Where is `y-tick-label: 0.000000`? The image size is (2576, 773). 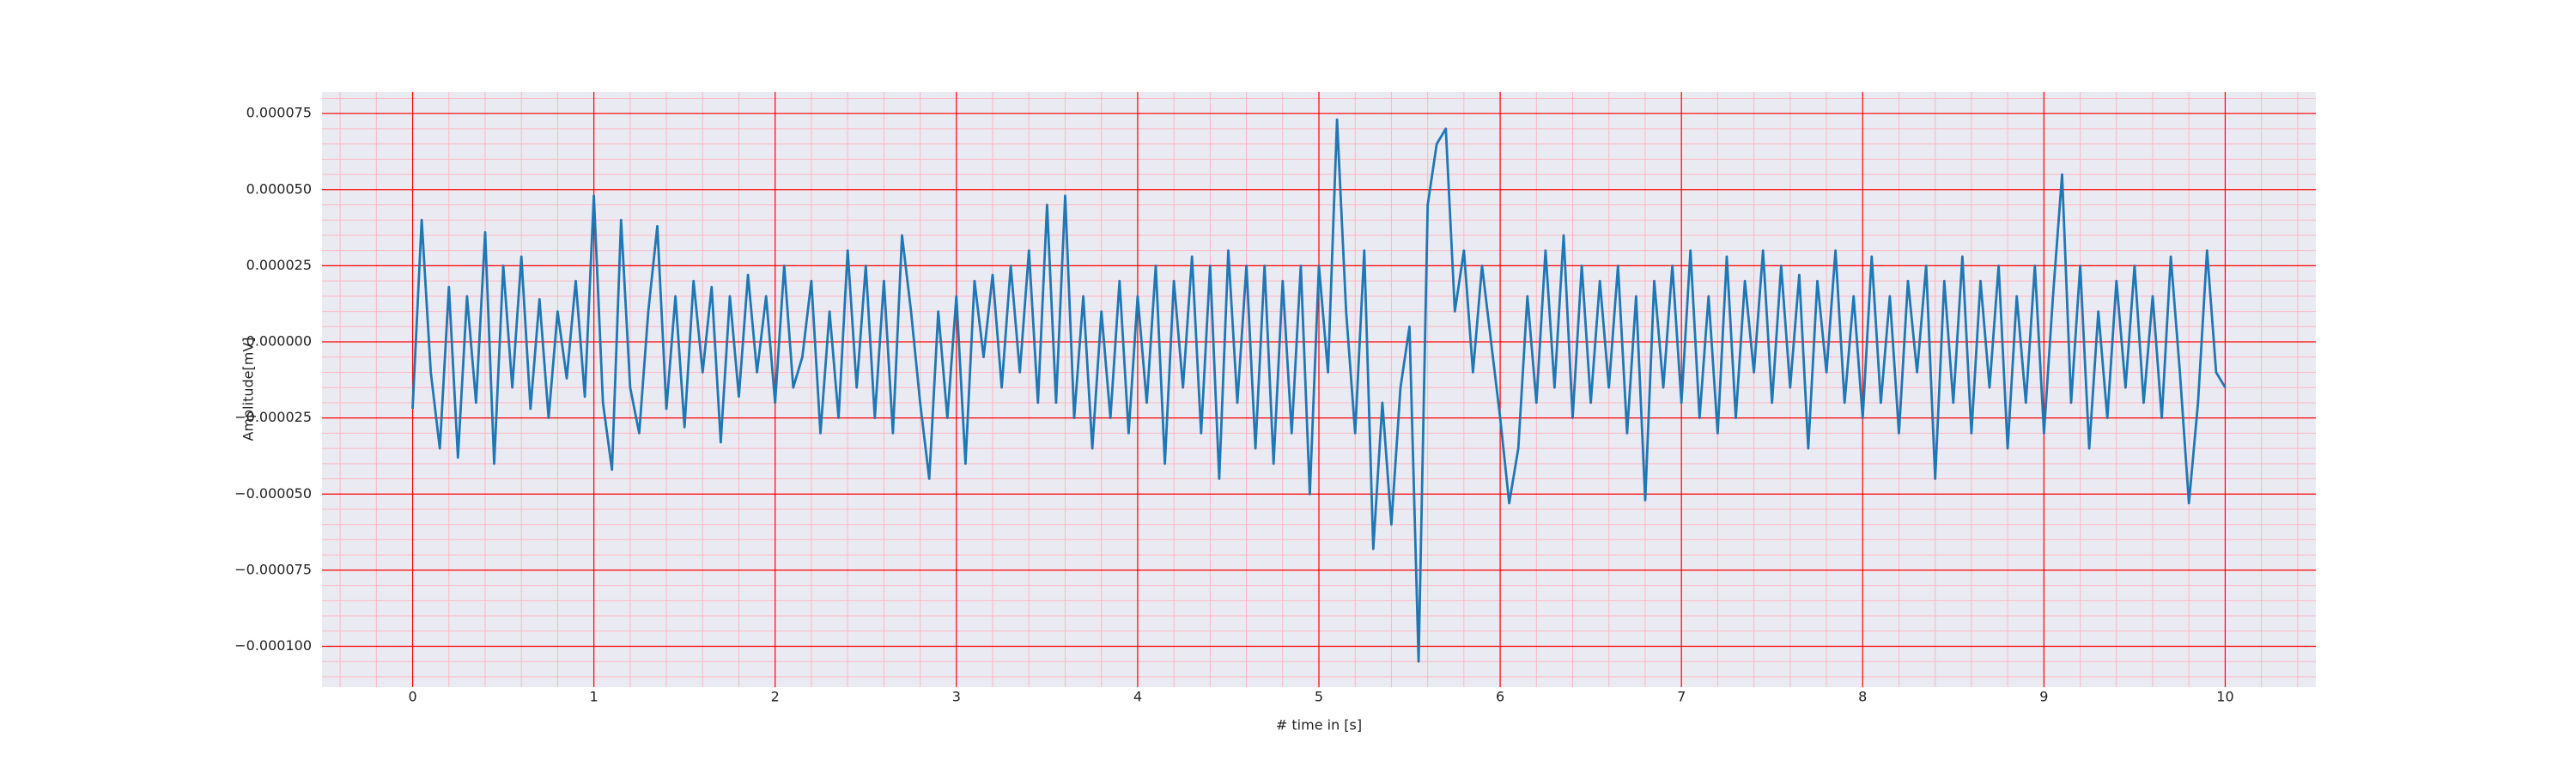 y-tick-label: 0.000000 is located at coordinates (279, 341).